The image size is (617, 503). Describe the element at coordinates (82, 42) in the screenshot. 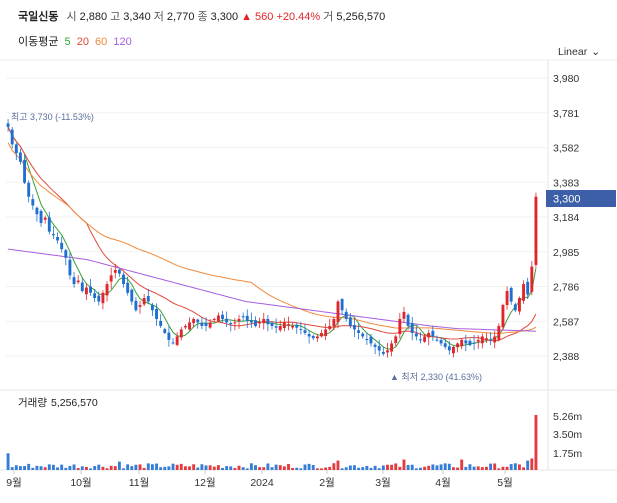

I see `ma20-legend: 20` at that location.